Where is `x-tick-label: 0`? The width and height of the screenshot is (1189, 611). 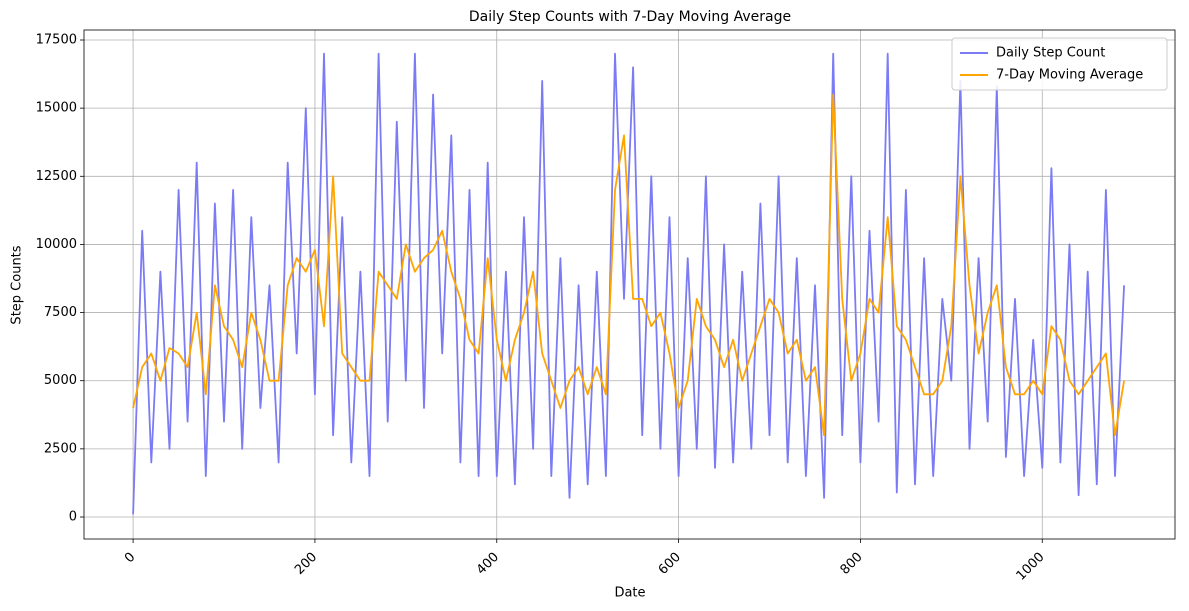
x-tick-label: 0 is located at coordinates (130, 558).